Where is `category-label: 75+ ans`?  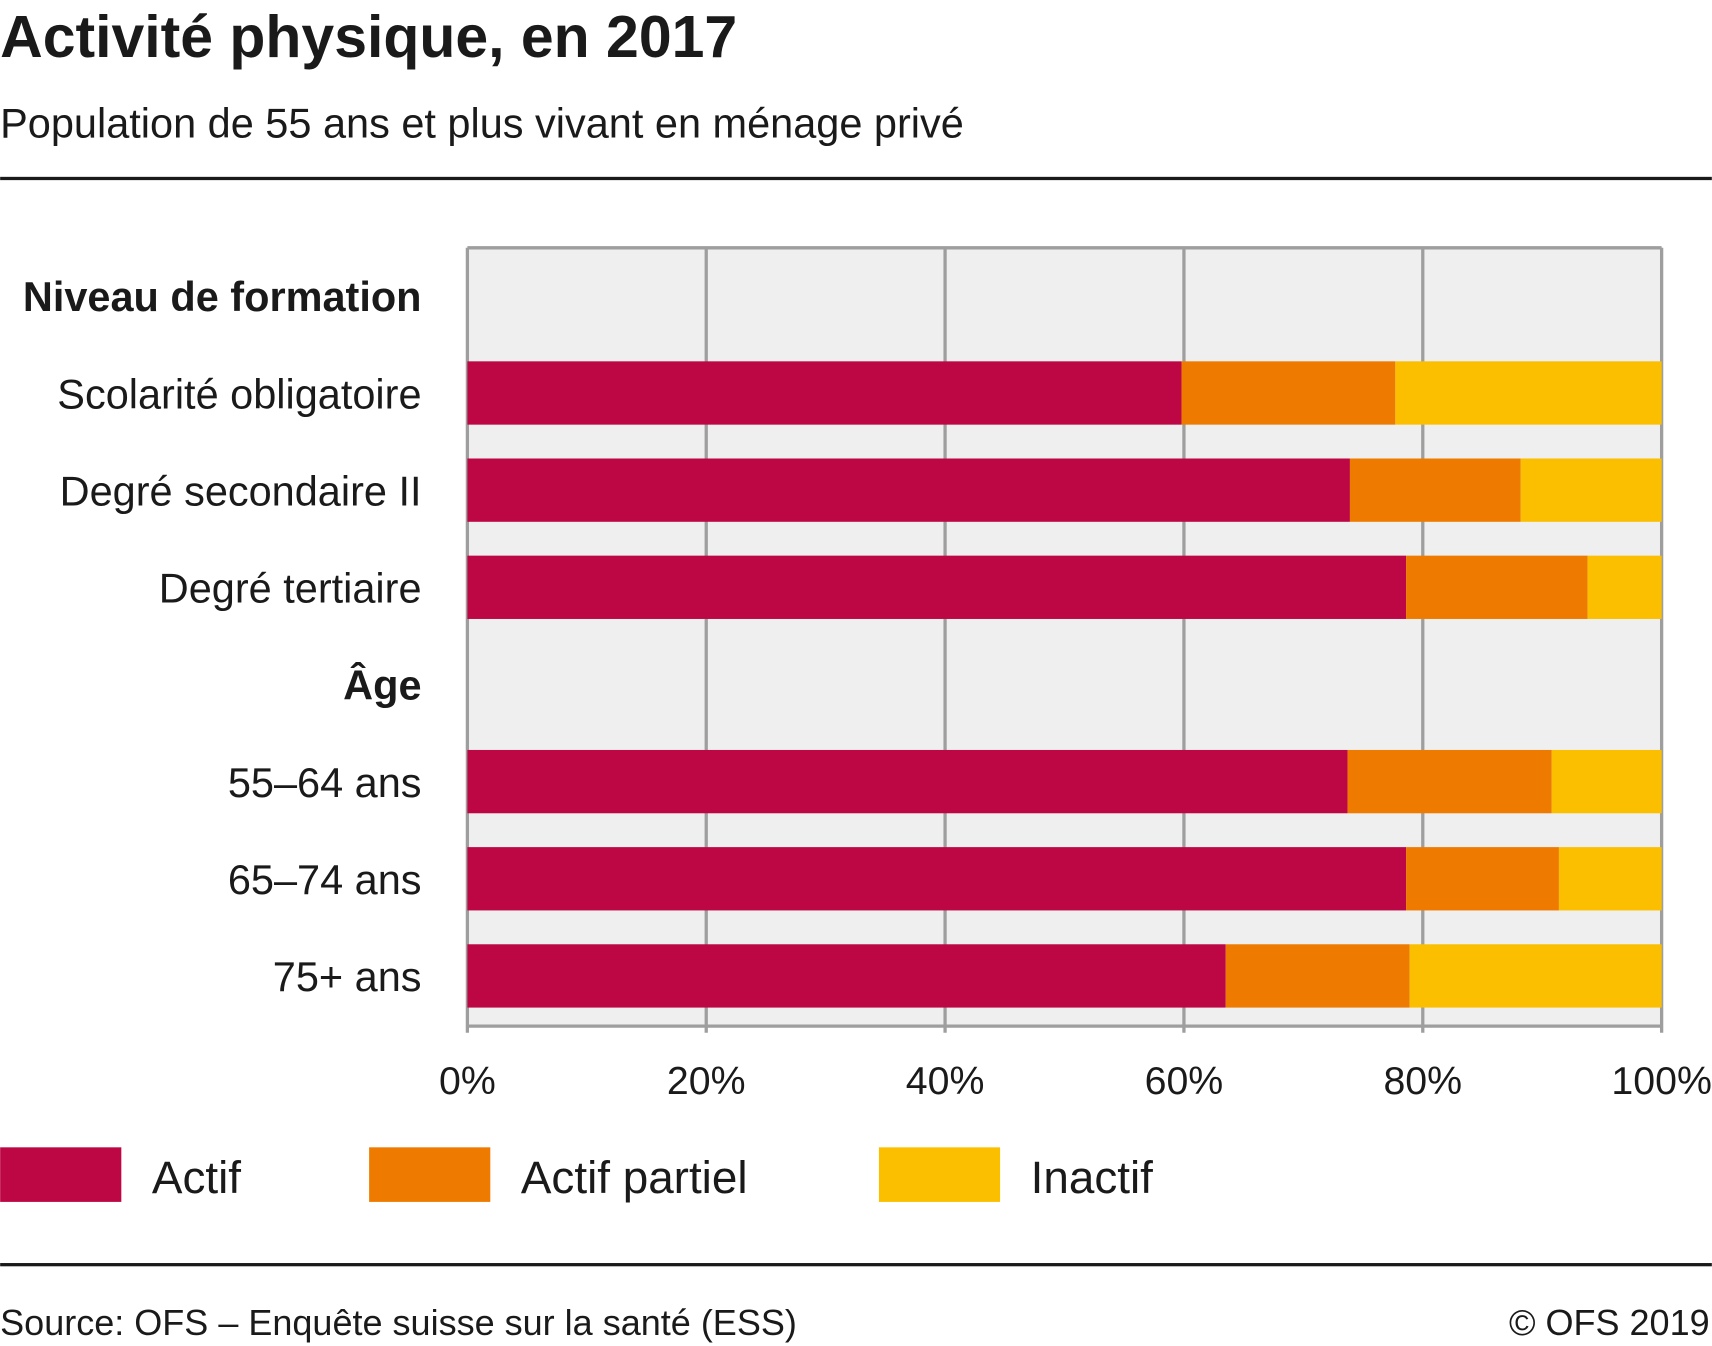
category-label: 75+ ans is located at coordinates (347, 976).